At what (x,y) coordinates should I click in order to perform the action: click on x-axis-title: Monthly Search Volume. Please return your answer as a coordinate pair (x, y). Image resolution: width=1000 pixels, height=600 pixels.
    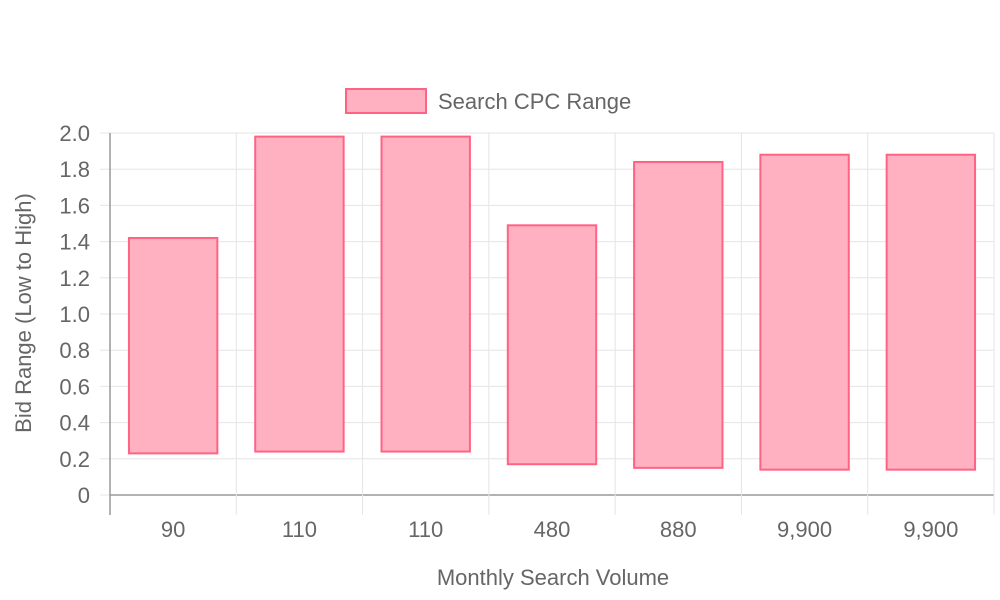
    Looking at the image, I should click on (553, 577).